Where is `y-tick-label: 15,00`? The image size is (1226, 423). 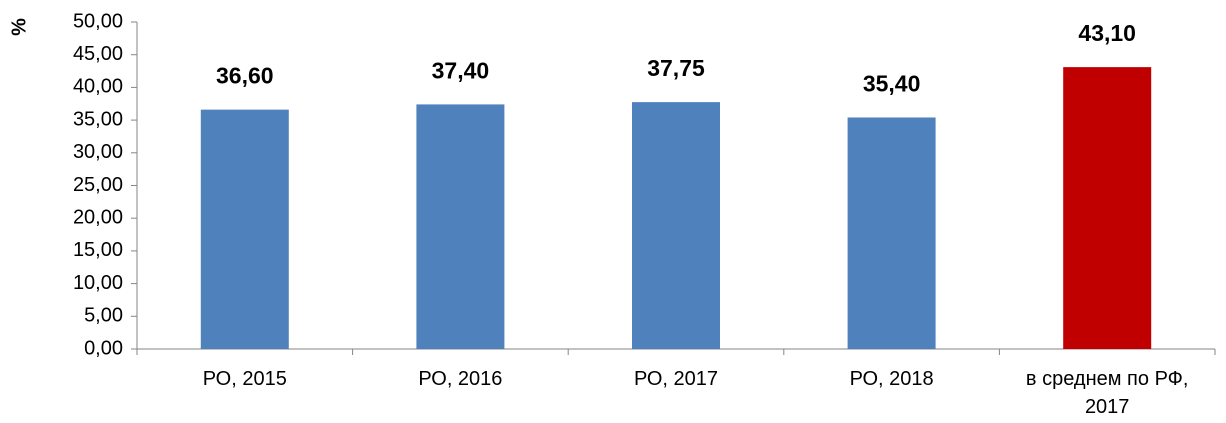
y-tick-label: 15,00 is located at coordinates (98, 250).